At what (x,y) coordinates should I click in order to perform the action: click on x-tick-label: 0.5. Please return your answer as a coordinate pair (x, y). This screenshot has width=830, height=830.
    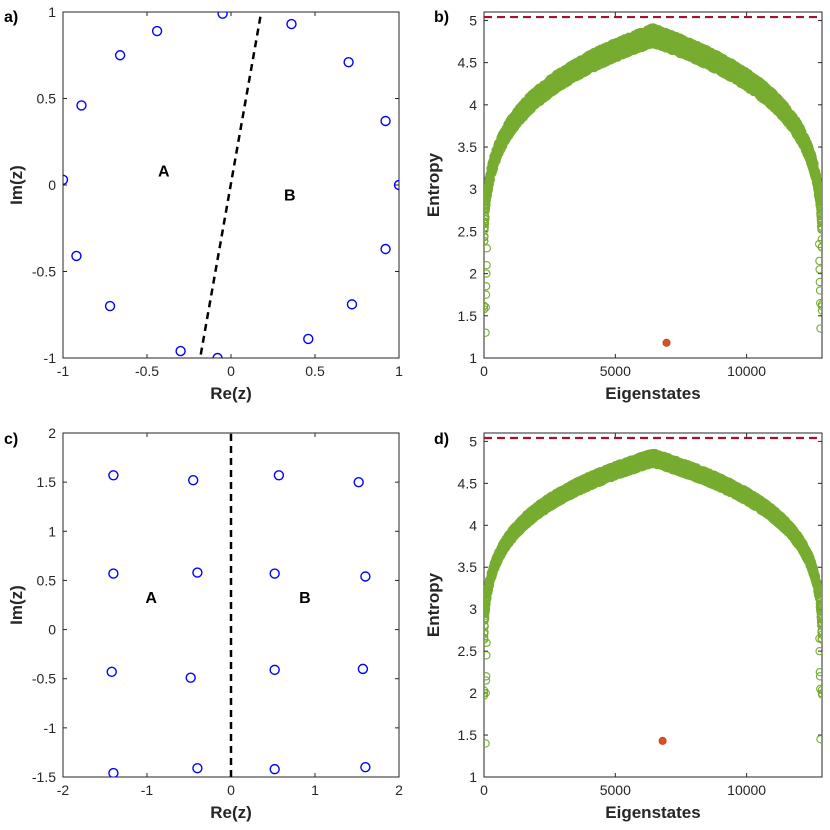
    Looking at the image, I should click on (315, 371).